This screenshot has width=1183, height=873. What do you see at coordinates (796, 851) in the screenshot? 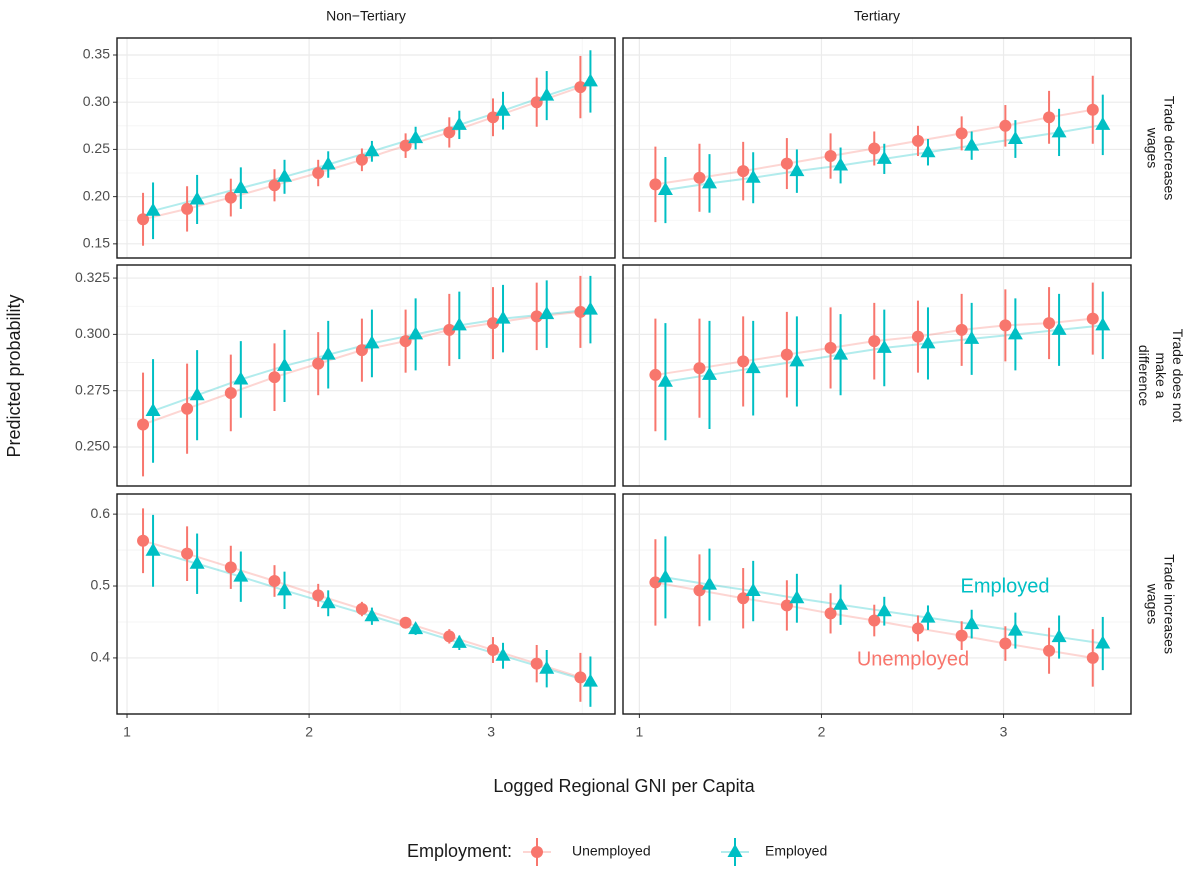
I see `legend-label: Employed` at bounding box center [796, 851].